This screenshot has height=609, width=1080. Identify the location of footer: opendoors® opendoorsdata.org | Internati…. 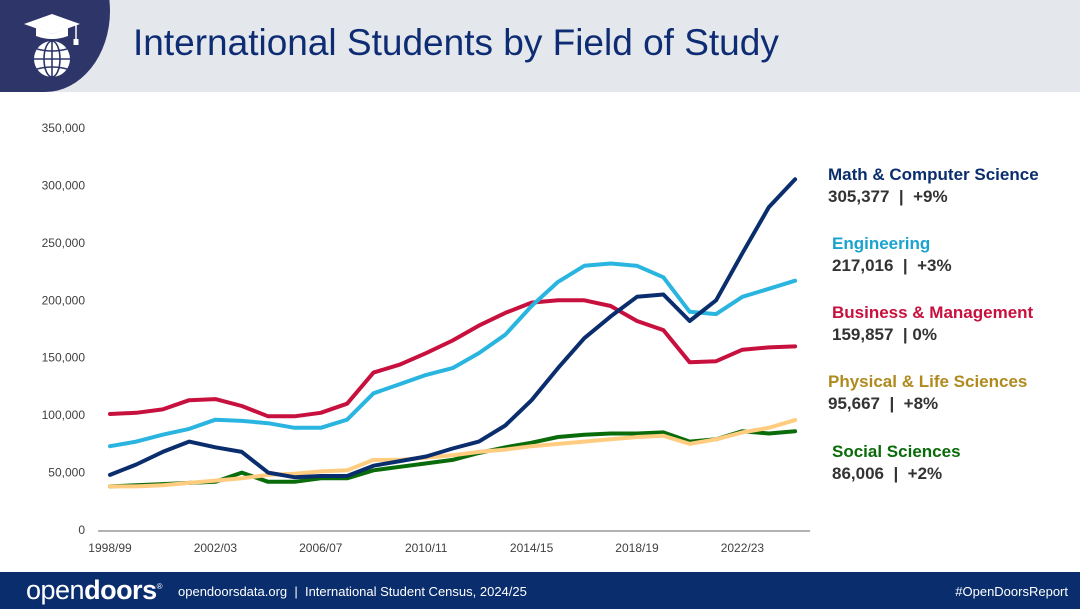
(540, 590).